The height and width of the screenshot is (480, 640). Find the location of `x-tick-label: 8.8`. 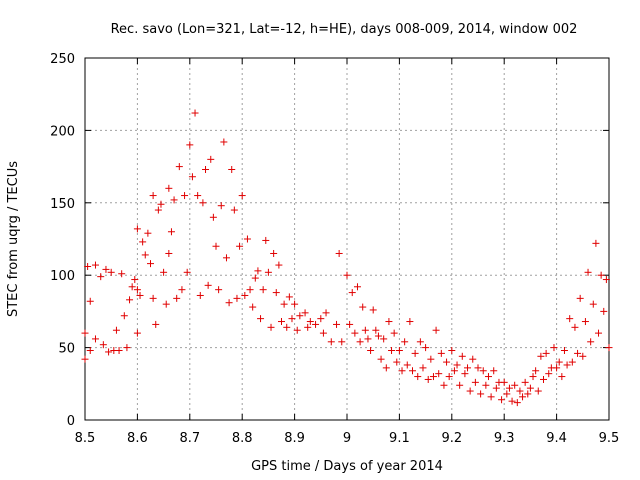

x-tick-label: 8.8 is located at coordinates (242, 438).